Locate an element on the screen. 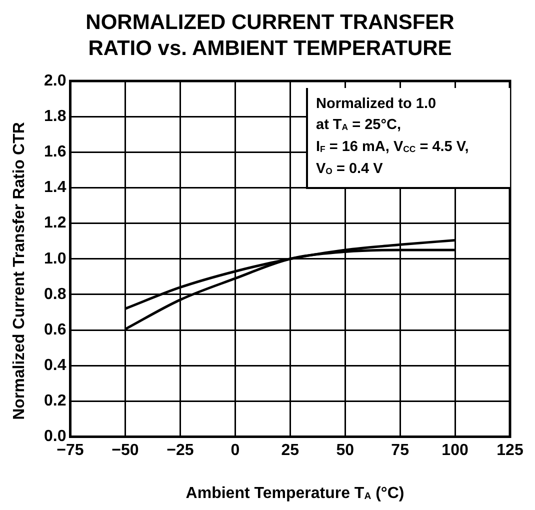 The height and width of the screenshot is (510, 535). x-axis-title: Ambient Temperature T$_{A}$ (°C) is located at coordinates (295, 494).